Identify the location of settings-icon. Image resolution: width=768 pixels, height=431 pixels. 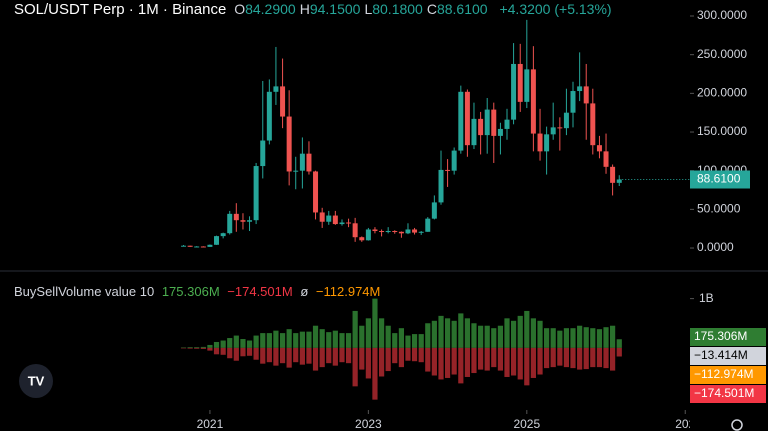
(737, 425).